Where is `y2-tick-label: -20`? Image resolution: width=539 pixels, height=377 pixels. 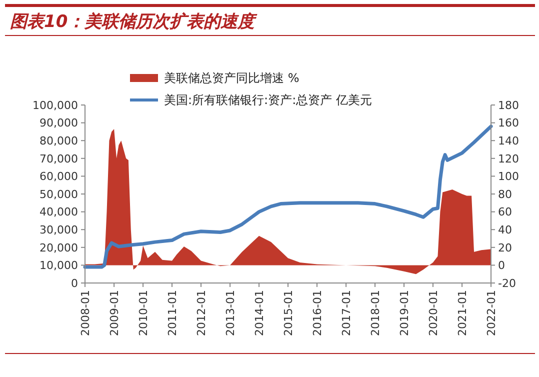
y2-tick-label: -20 is located at coordinates (507, 283).